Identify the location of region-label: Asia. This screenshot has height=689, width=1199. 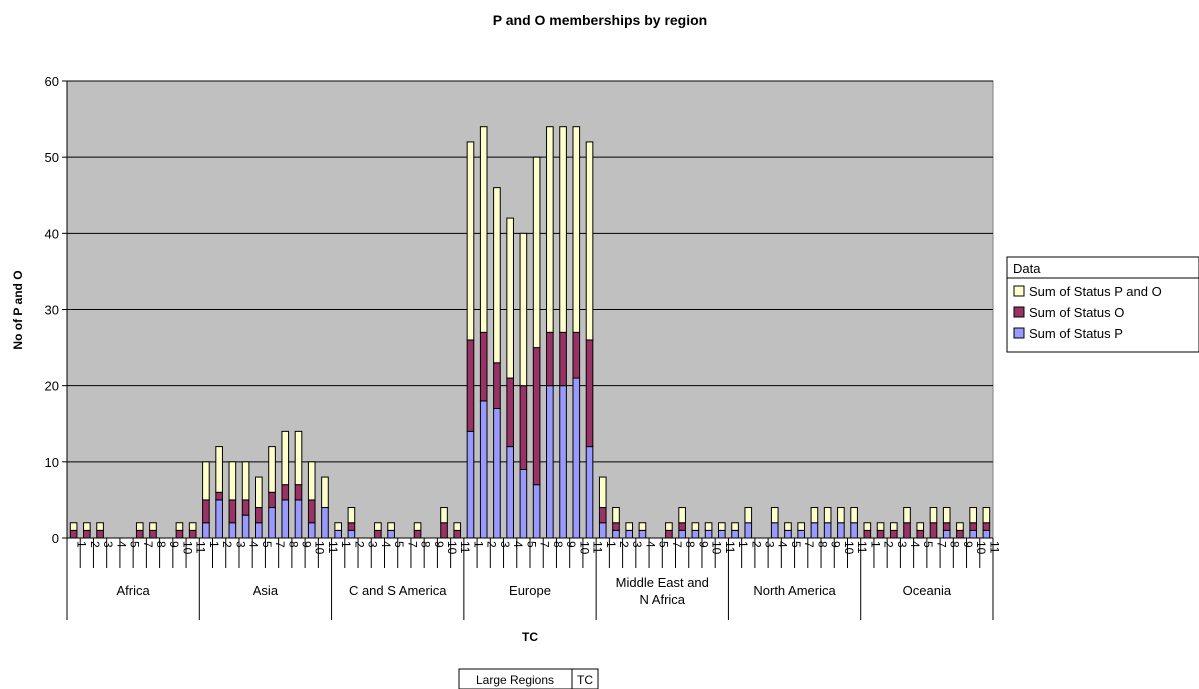
(266, 590).